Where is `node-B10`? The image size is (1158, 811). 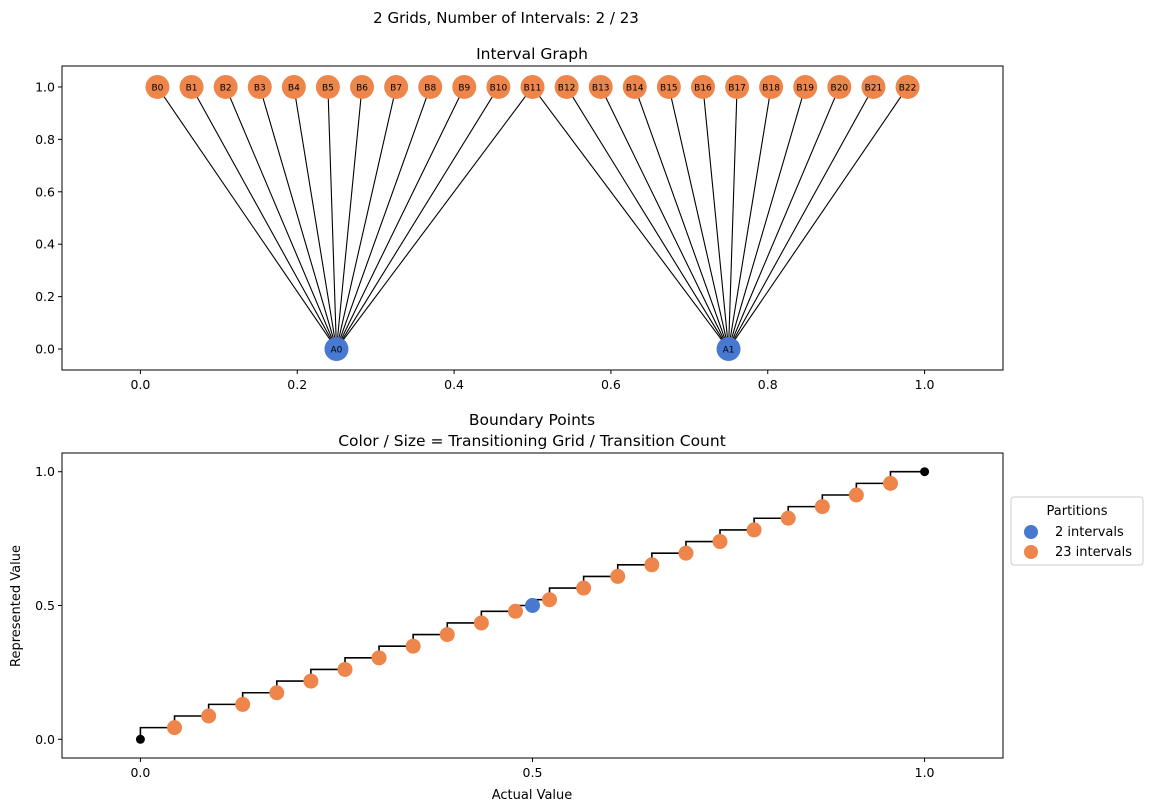
node-B10 is located at coordinates (498, 86).